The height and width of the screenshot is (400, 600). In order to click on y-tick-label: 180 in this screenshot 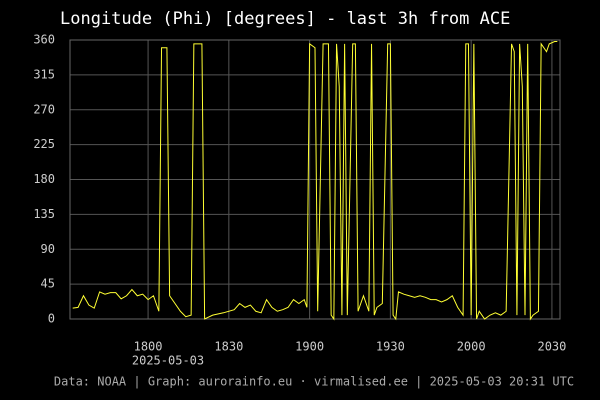, I will do `click(44, 179)`.